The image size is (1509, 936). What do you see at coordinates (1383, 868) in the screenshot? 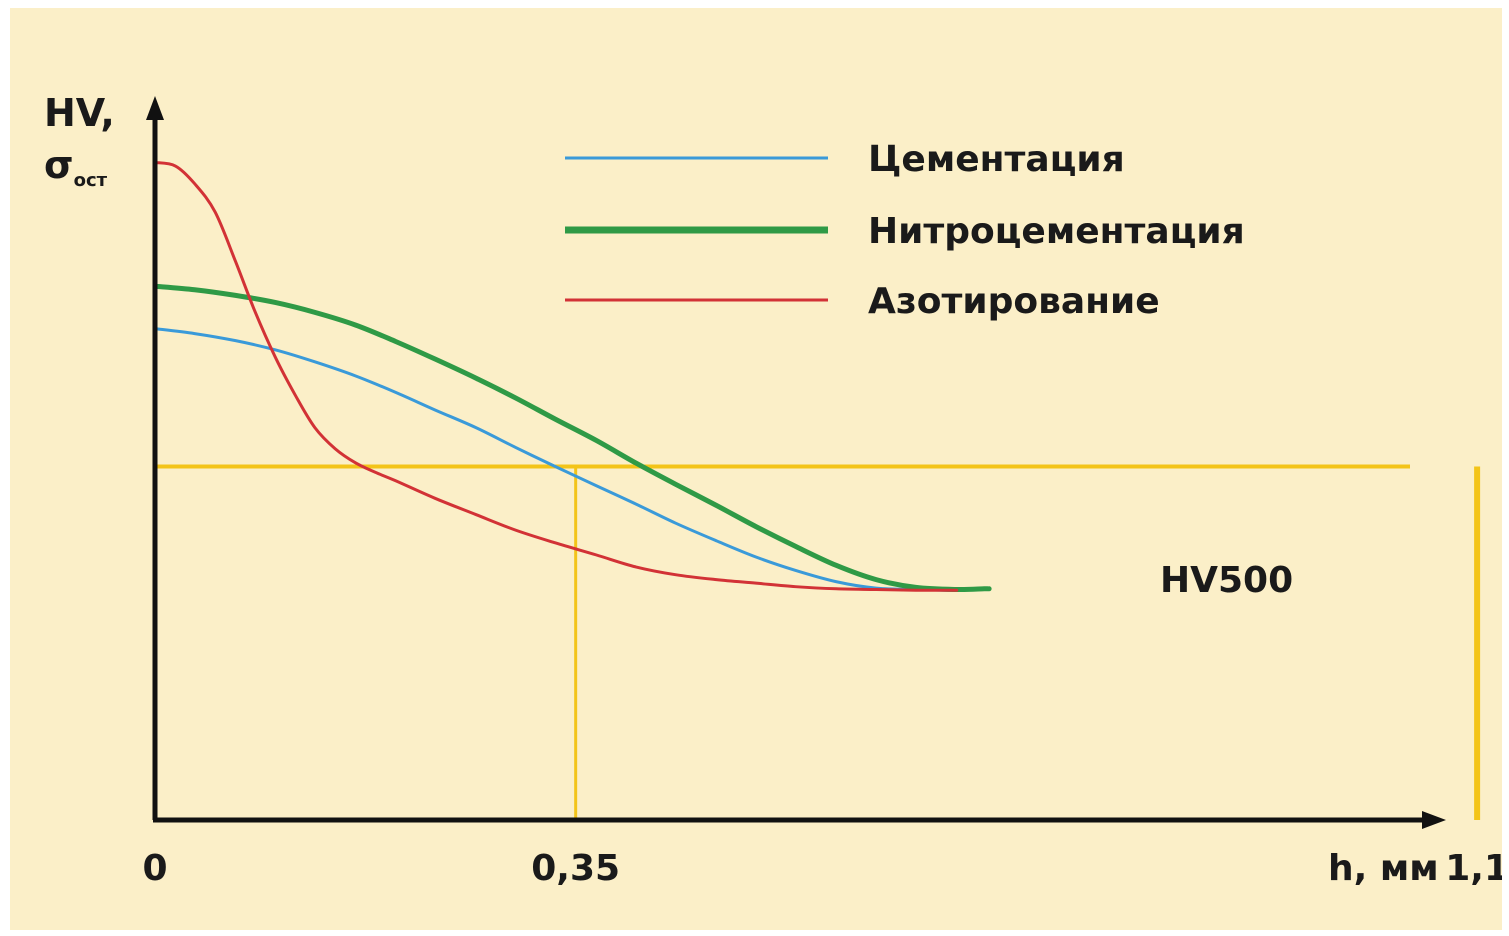
I see `x-axis-label: h, мм` at bounding box center [1383, 868].